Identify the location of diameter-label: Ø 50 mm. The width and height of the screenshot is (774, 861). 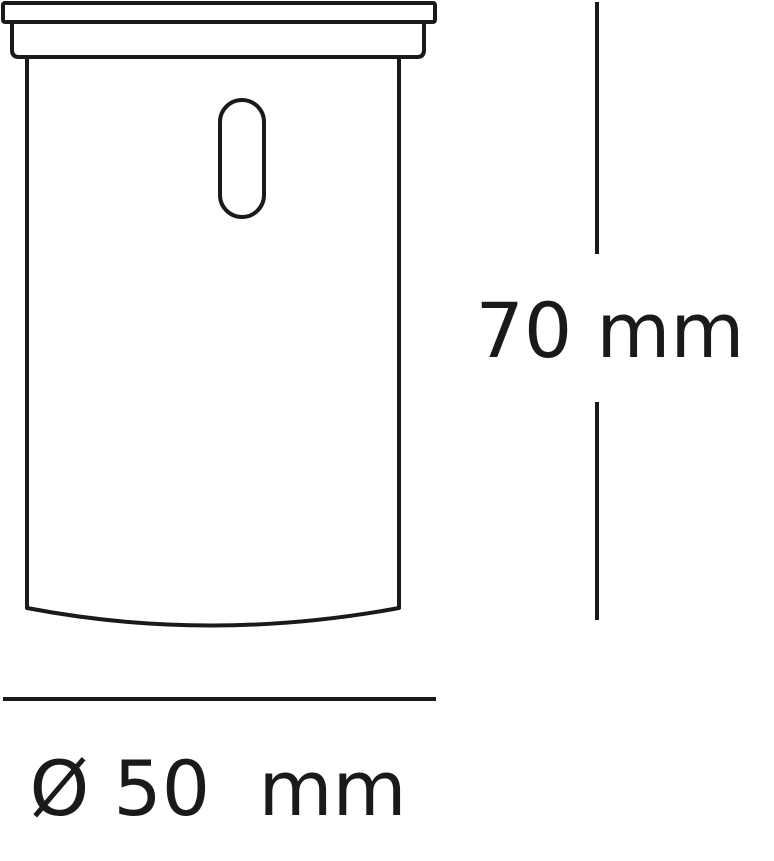
(217, 788).